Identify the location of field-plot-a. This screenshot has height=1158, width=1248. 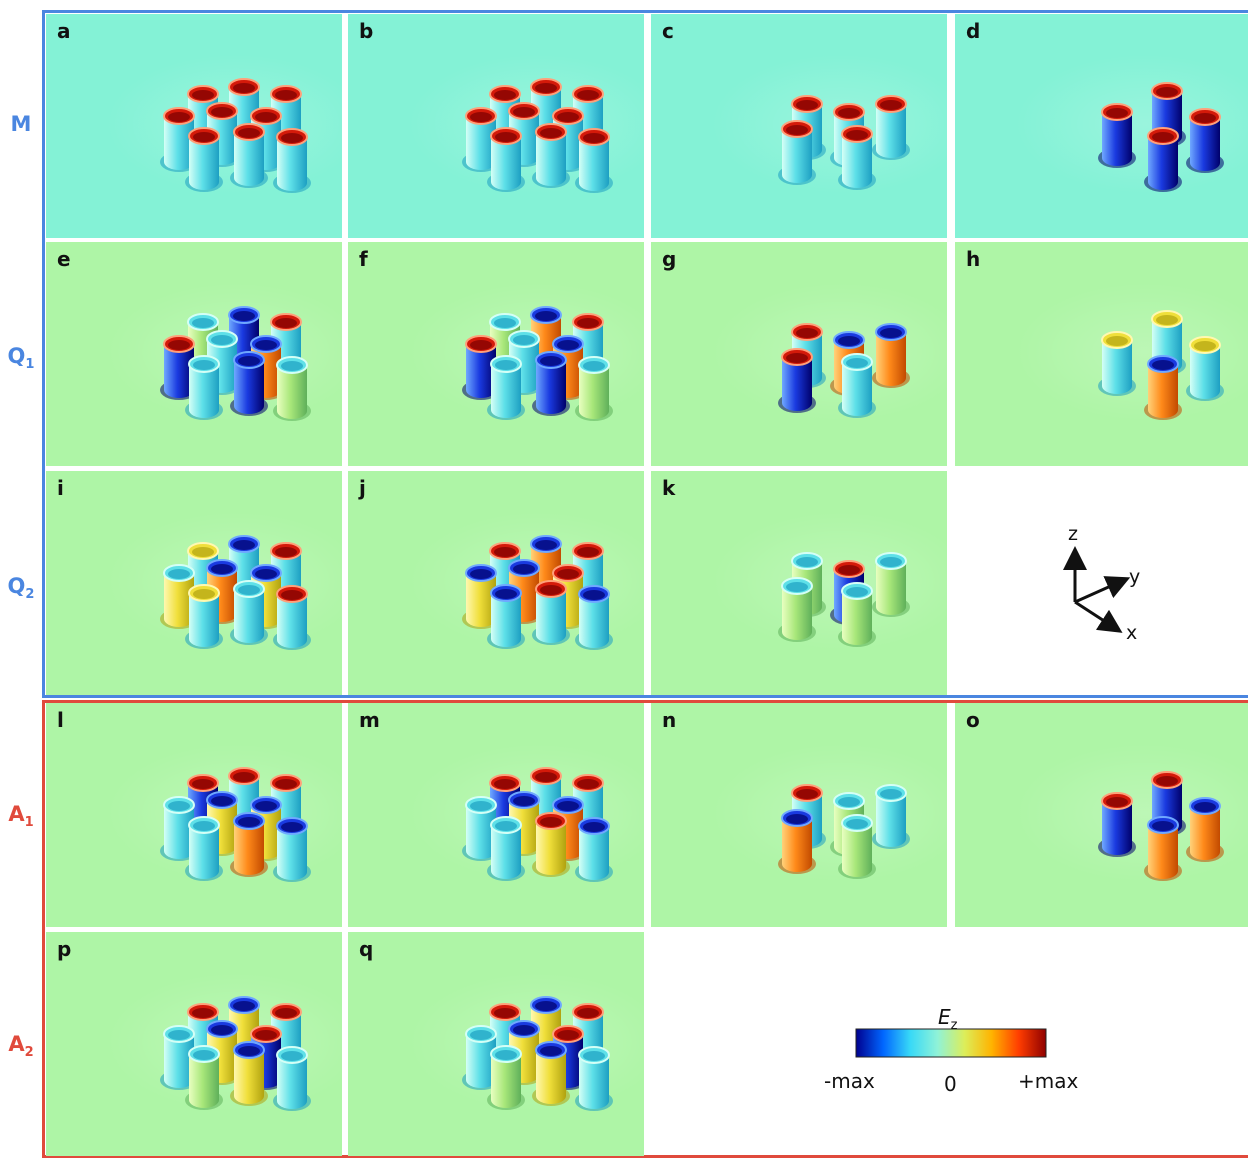
(194, 126).